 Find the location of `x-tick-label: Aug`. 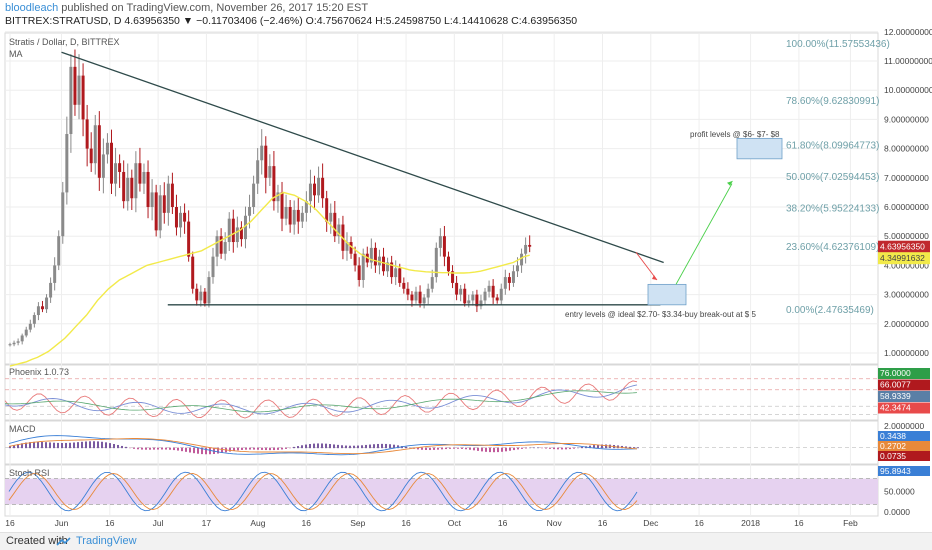

x-tick-label: Aug is located at coordinates (257, 523).